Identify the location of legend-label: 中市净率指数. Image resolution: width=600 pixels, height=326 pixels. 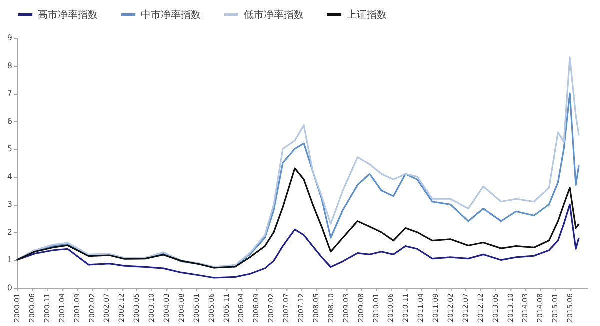
(171, 14).